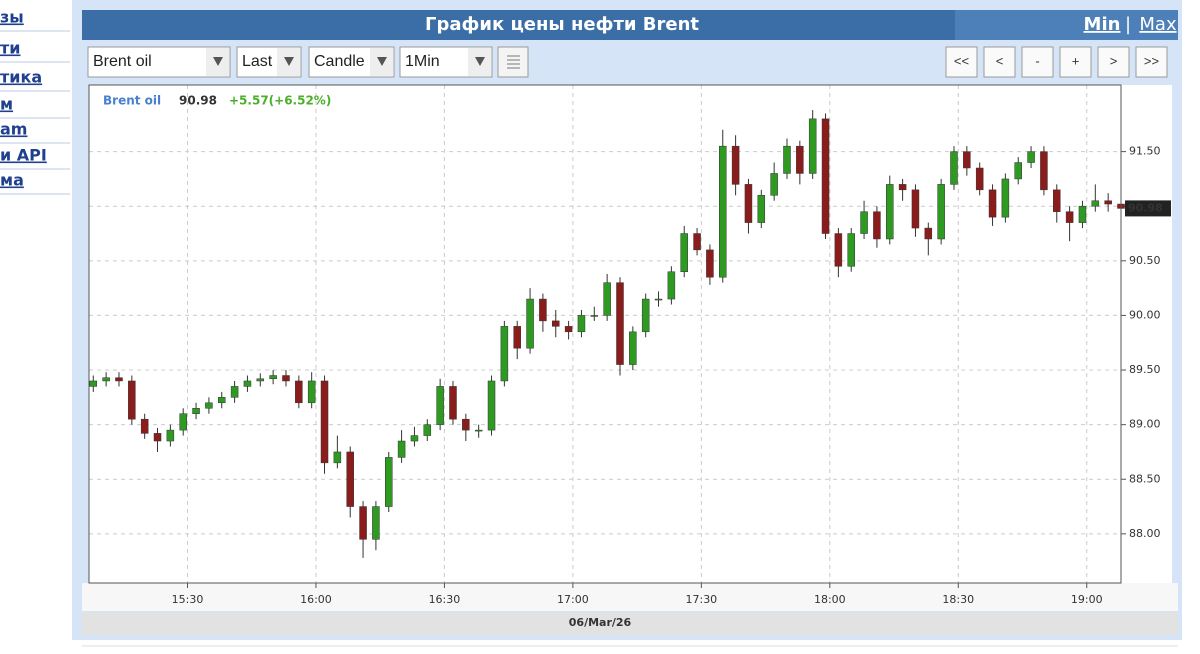  Describe the element at coordinates (35, 101) in the screenshot. I see `sidebar: зы ти тика м am и API ма` at that location.